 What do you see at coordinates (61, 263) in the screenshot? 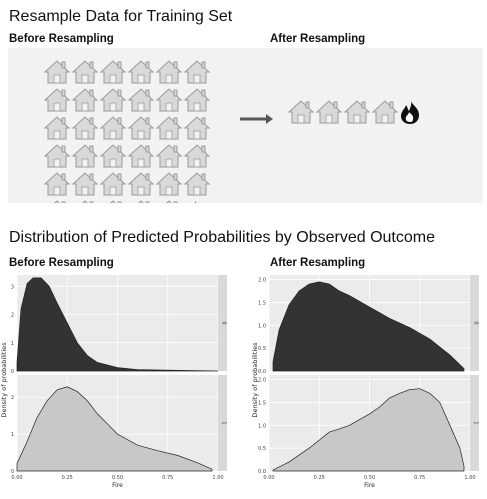
I see `bottom-before-label: Before Resampling` at bounding box center [61, 263].